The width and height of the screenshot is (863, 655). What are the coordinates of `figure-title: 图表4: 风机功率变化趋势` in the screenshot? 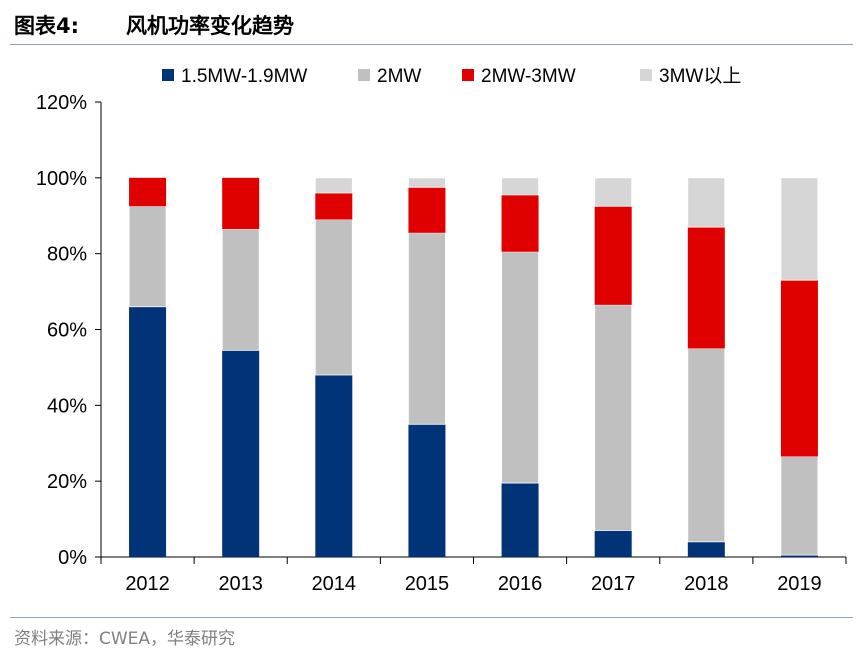 It's located at (154, 25).